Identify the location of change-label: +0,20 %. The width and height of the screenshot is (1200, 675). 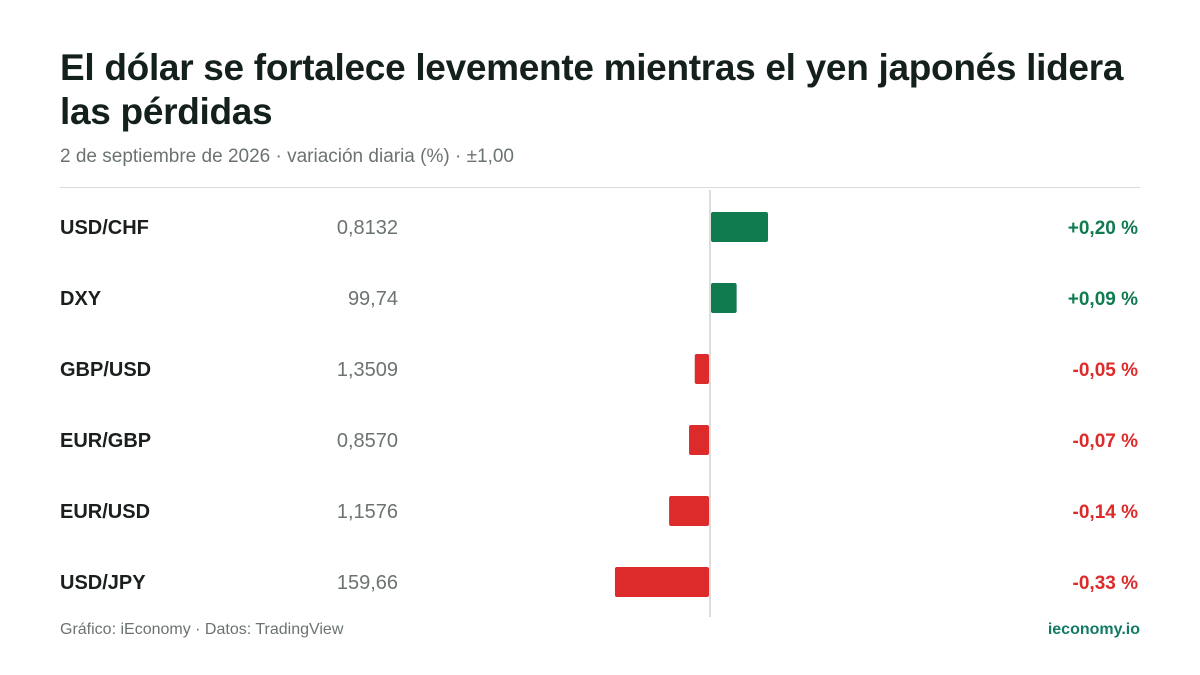
(1103, 228).